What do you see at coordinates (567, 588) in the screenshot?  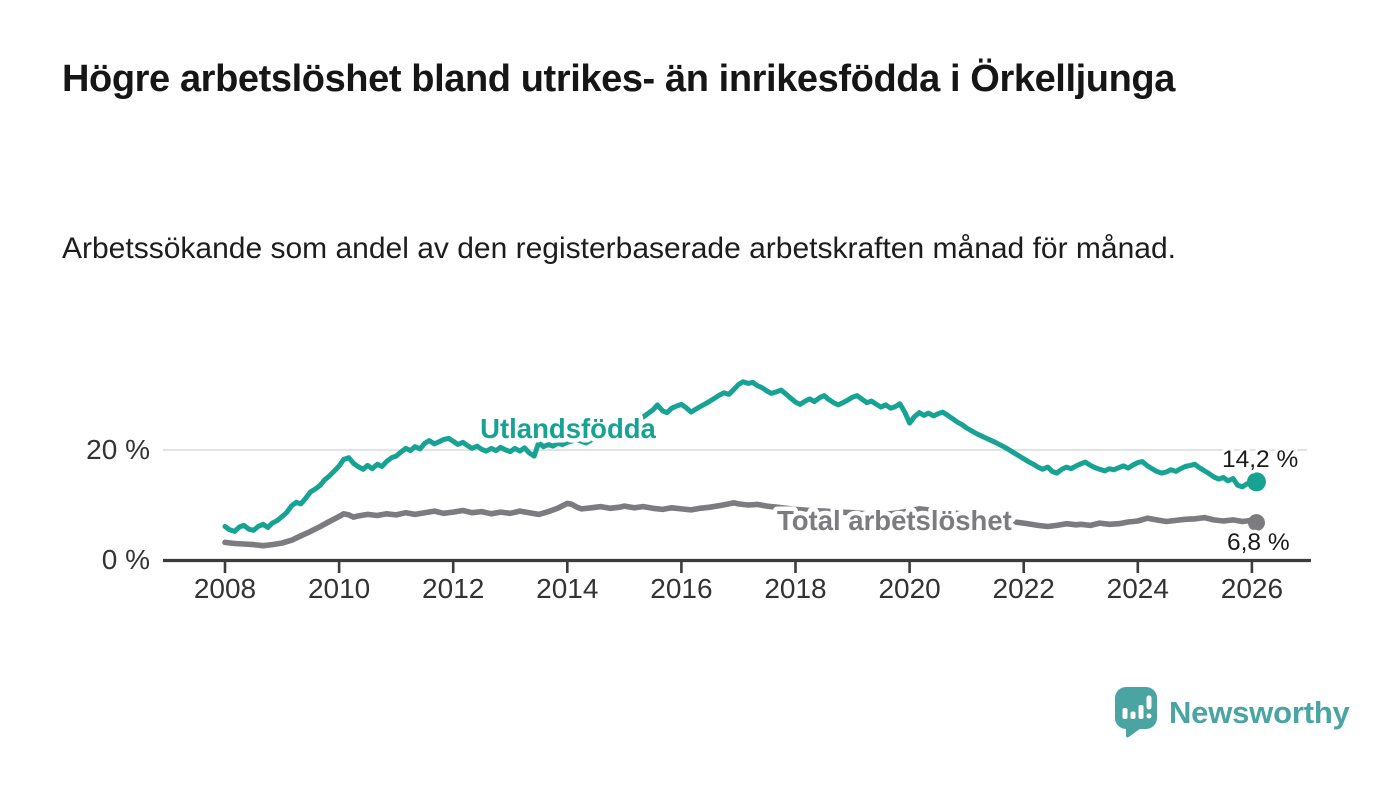 I see `x-tick-label: 2014` at bounding box center [567, 588].